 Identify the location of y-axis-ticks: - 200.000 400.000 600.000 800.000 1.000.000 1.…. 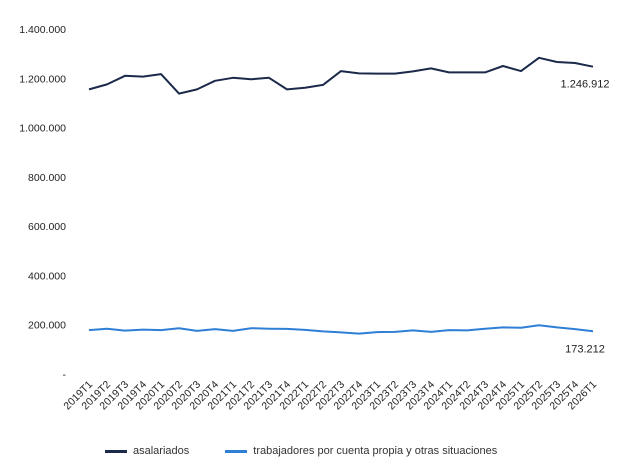
(42, 202).